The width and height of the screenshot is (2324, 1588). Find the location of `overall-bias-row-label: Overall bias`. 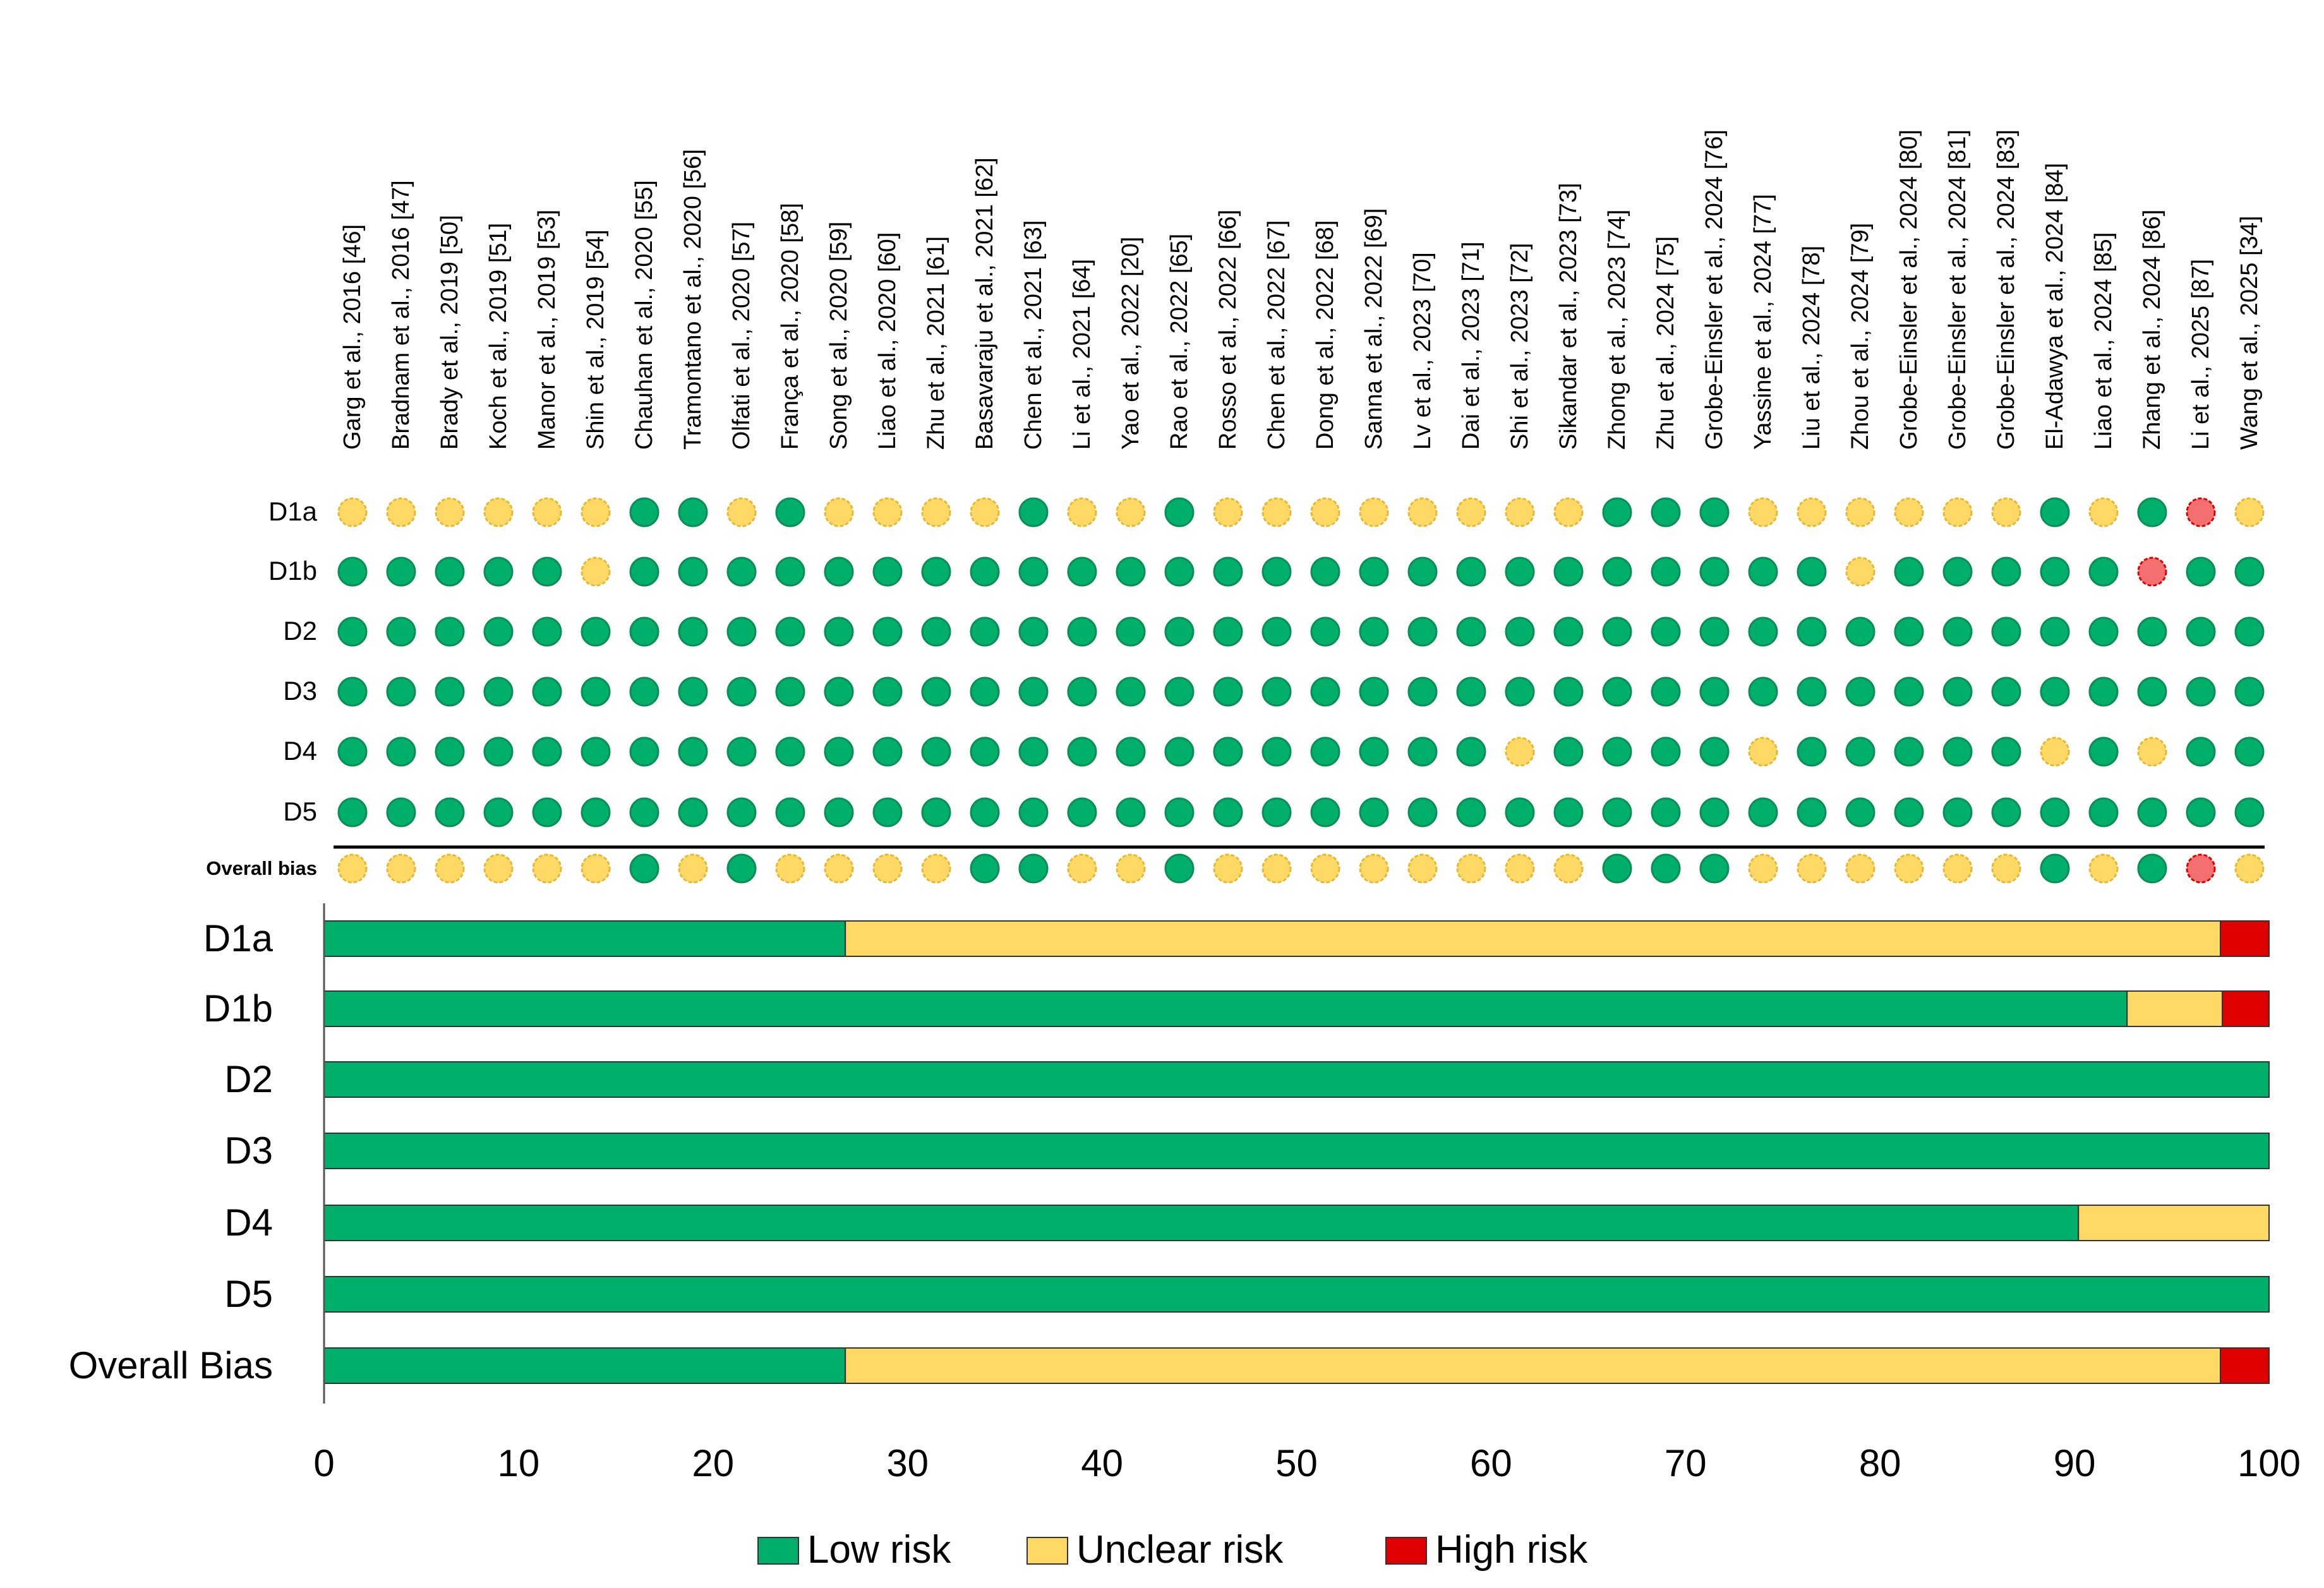

overall-bias-row-label: Overall bias is located at coordinates (261, 868).